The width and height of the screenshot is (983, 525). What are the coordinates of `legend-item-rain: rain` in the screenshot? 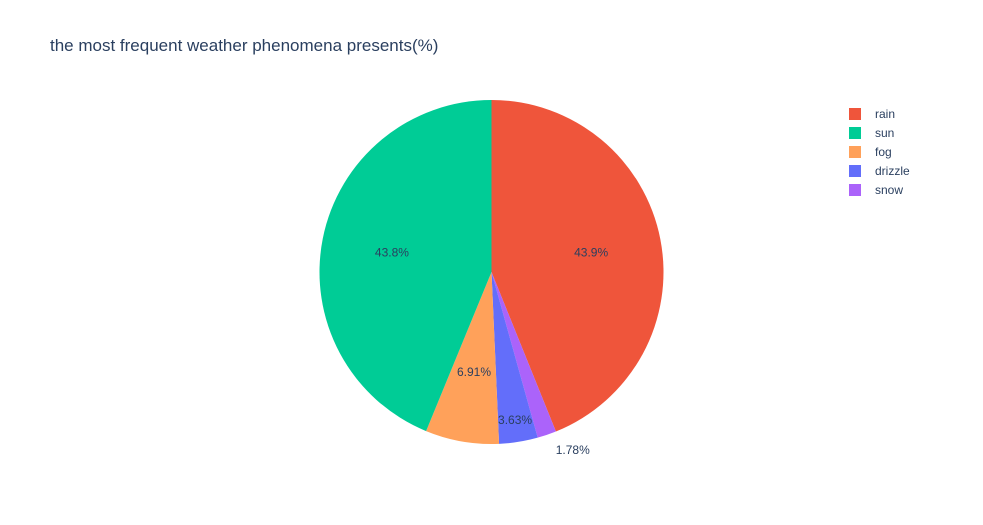 It's located at (872, 114).